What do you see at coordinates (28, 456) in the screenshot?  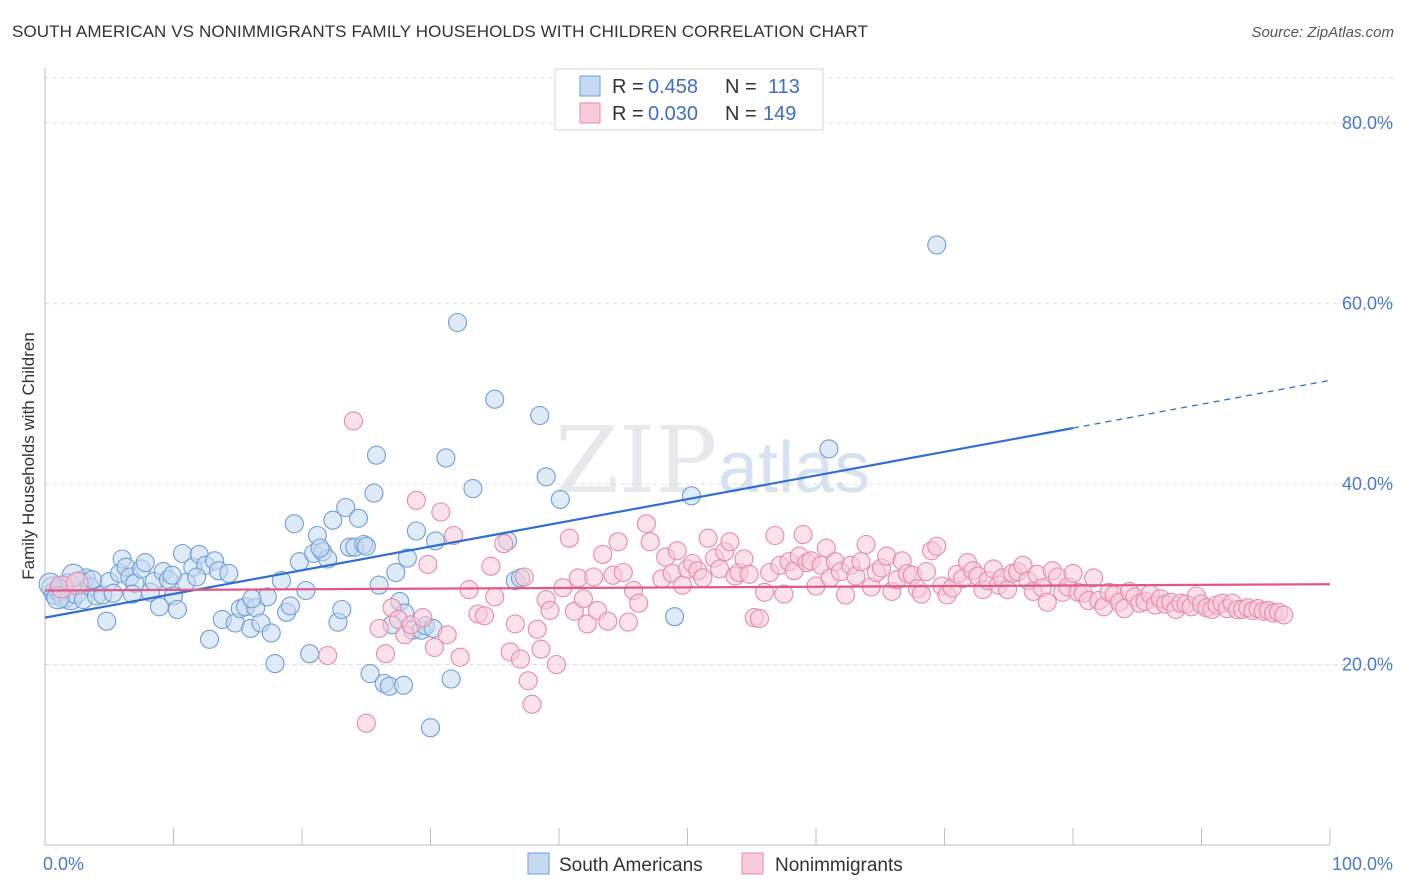 I see `y-axis-label: Family Households with Children` at bounding box center [28, 456].